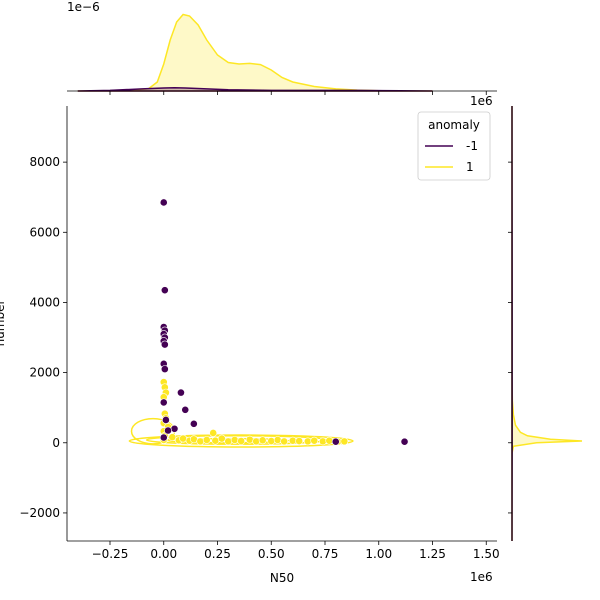 The image size is (600, 600). Describe the element at coordinates (481, 101) in the screenshot. I see `right-marginal-offset-text: 1e6` at that location.